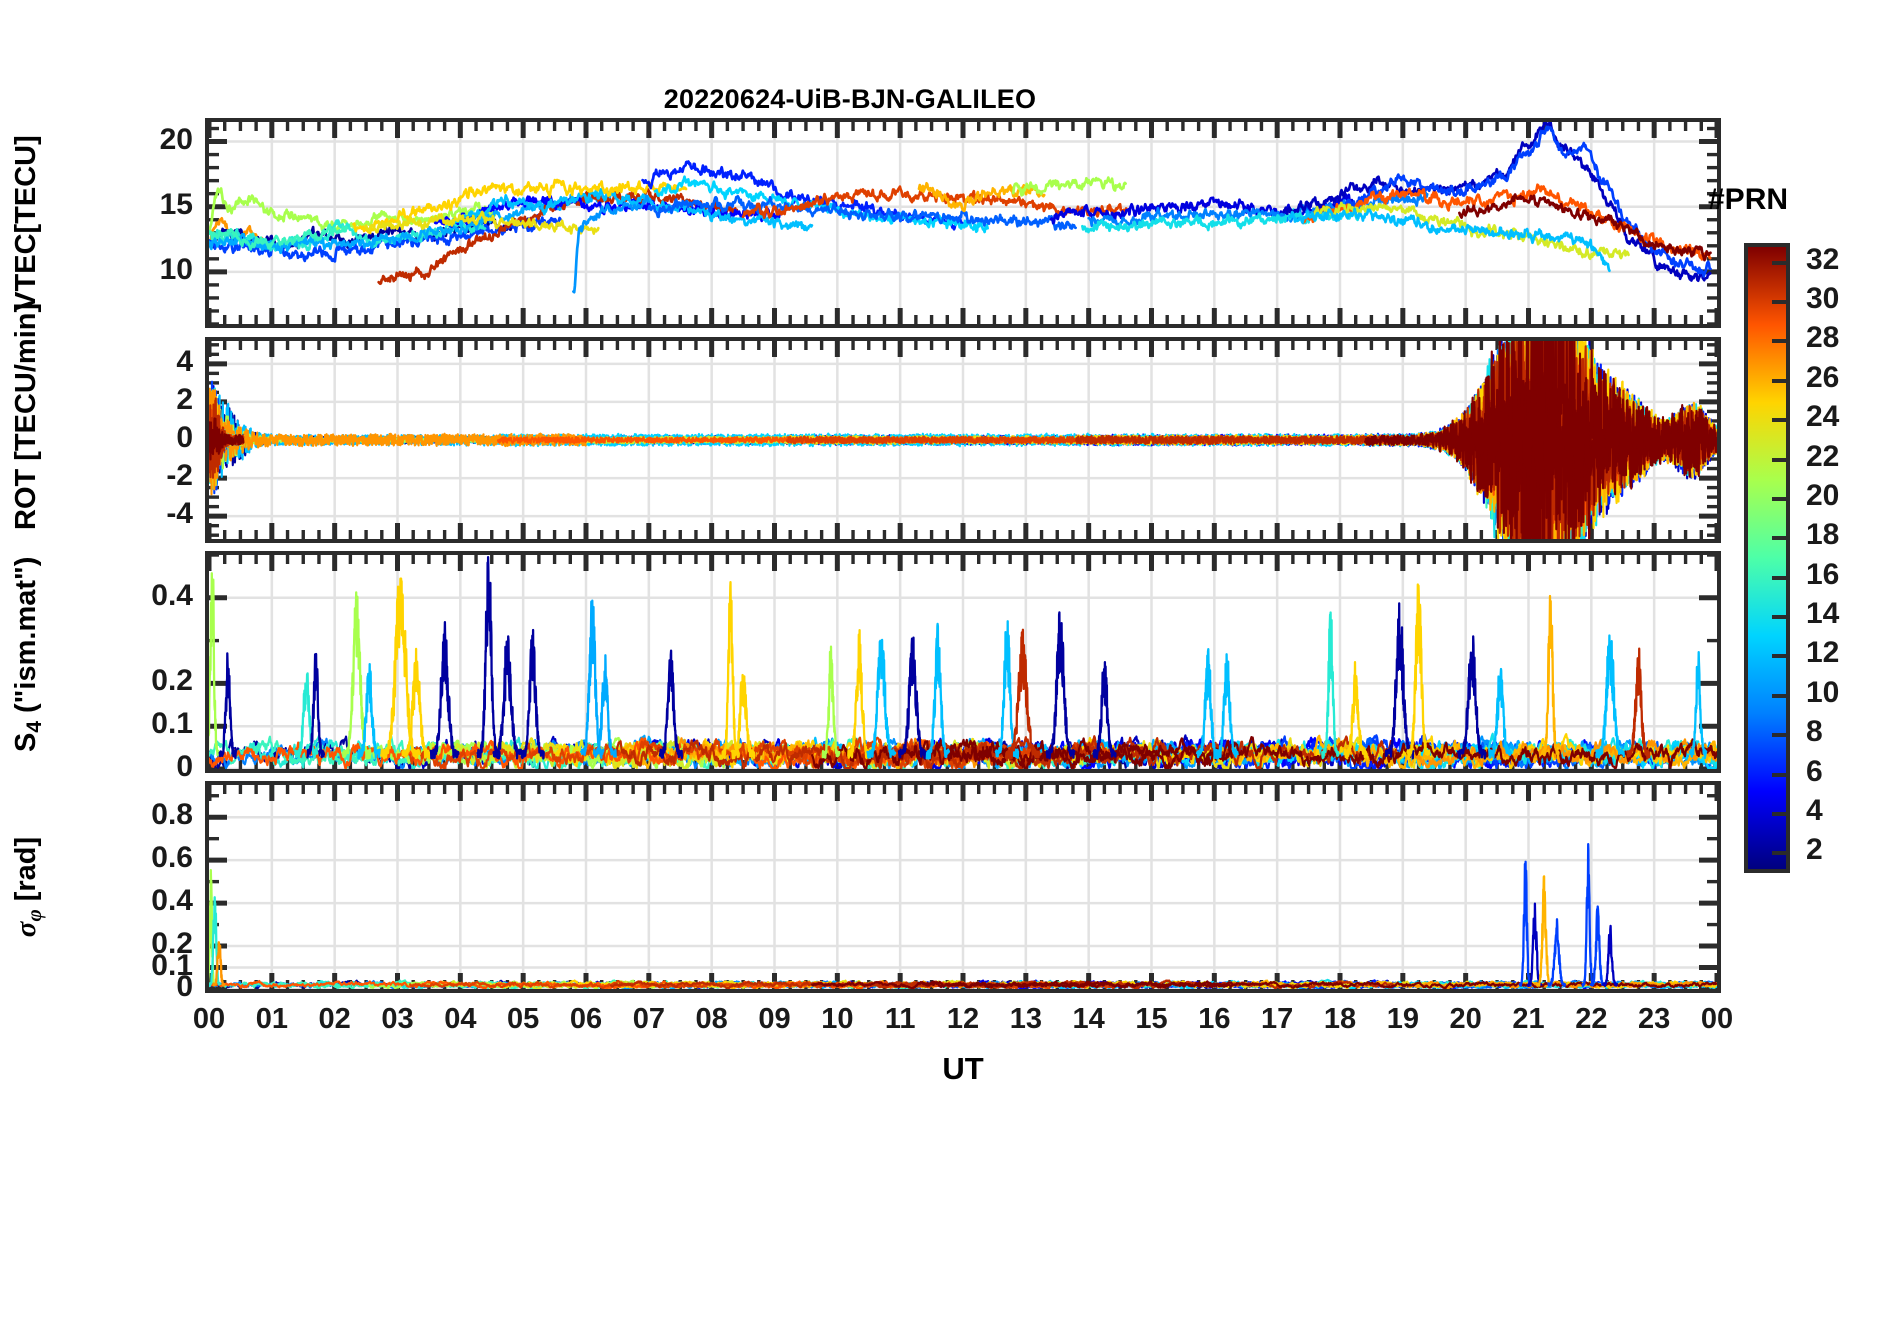 The width and height of the screenshot is (1902, 1330). Describe the element at coordinates (1814, 850) in the screenshot. I see `colorbar-tick-label: 2` at that location.